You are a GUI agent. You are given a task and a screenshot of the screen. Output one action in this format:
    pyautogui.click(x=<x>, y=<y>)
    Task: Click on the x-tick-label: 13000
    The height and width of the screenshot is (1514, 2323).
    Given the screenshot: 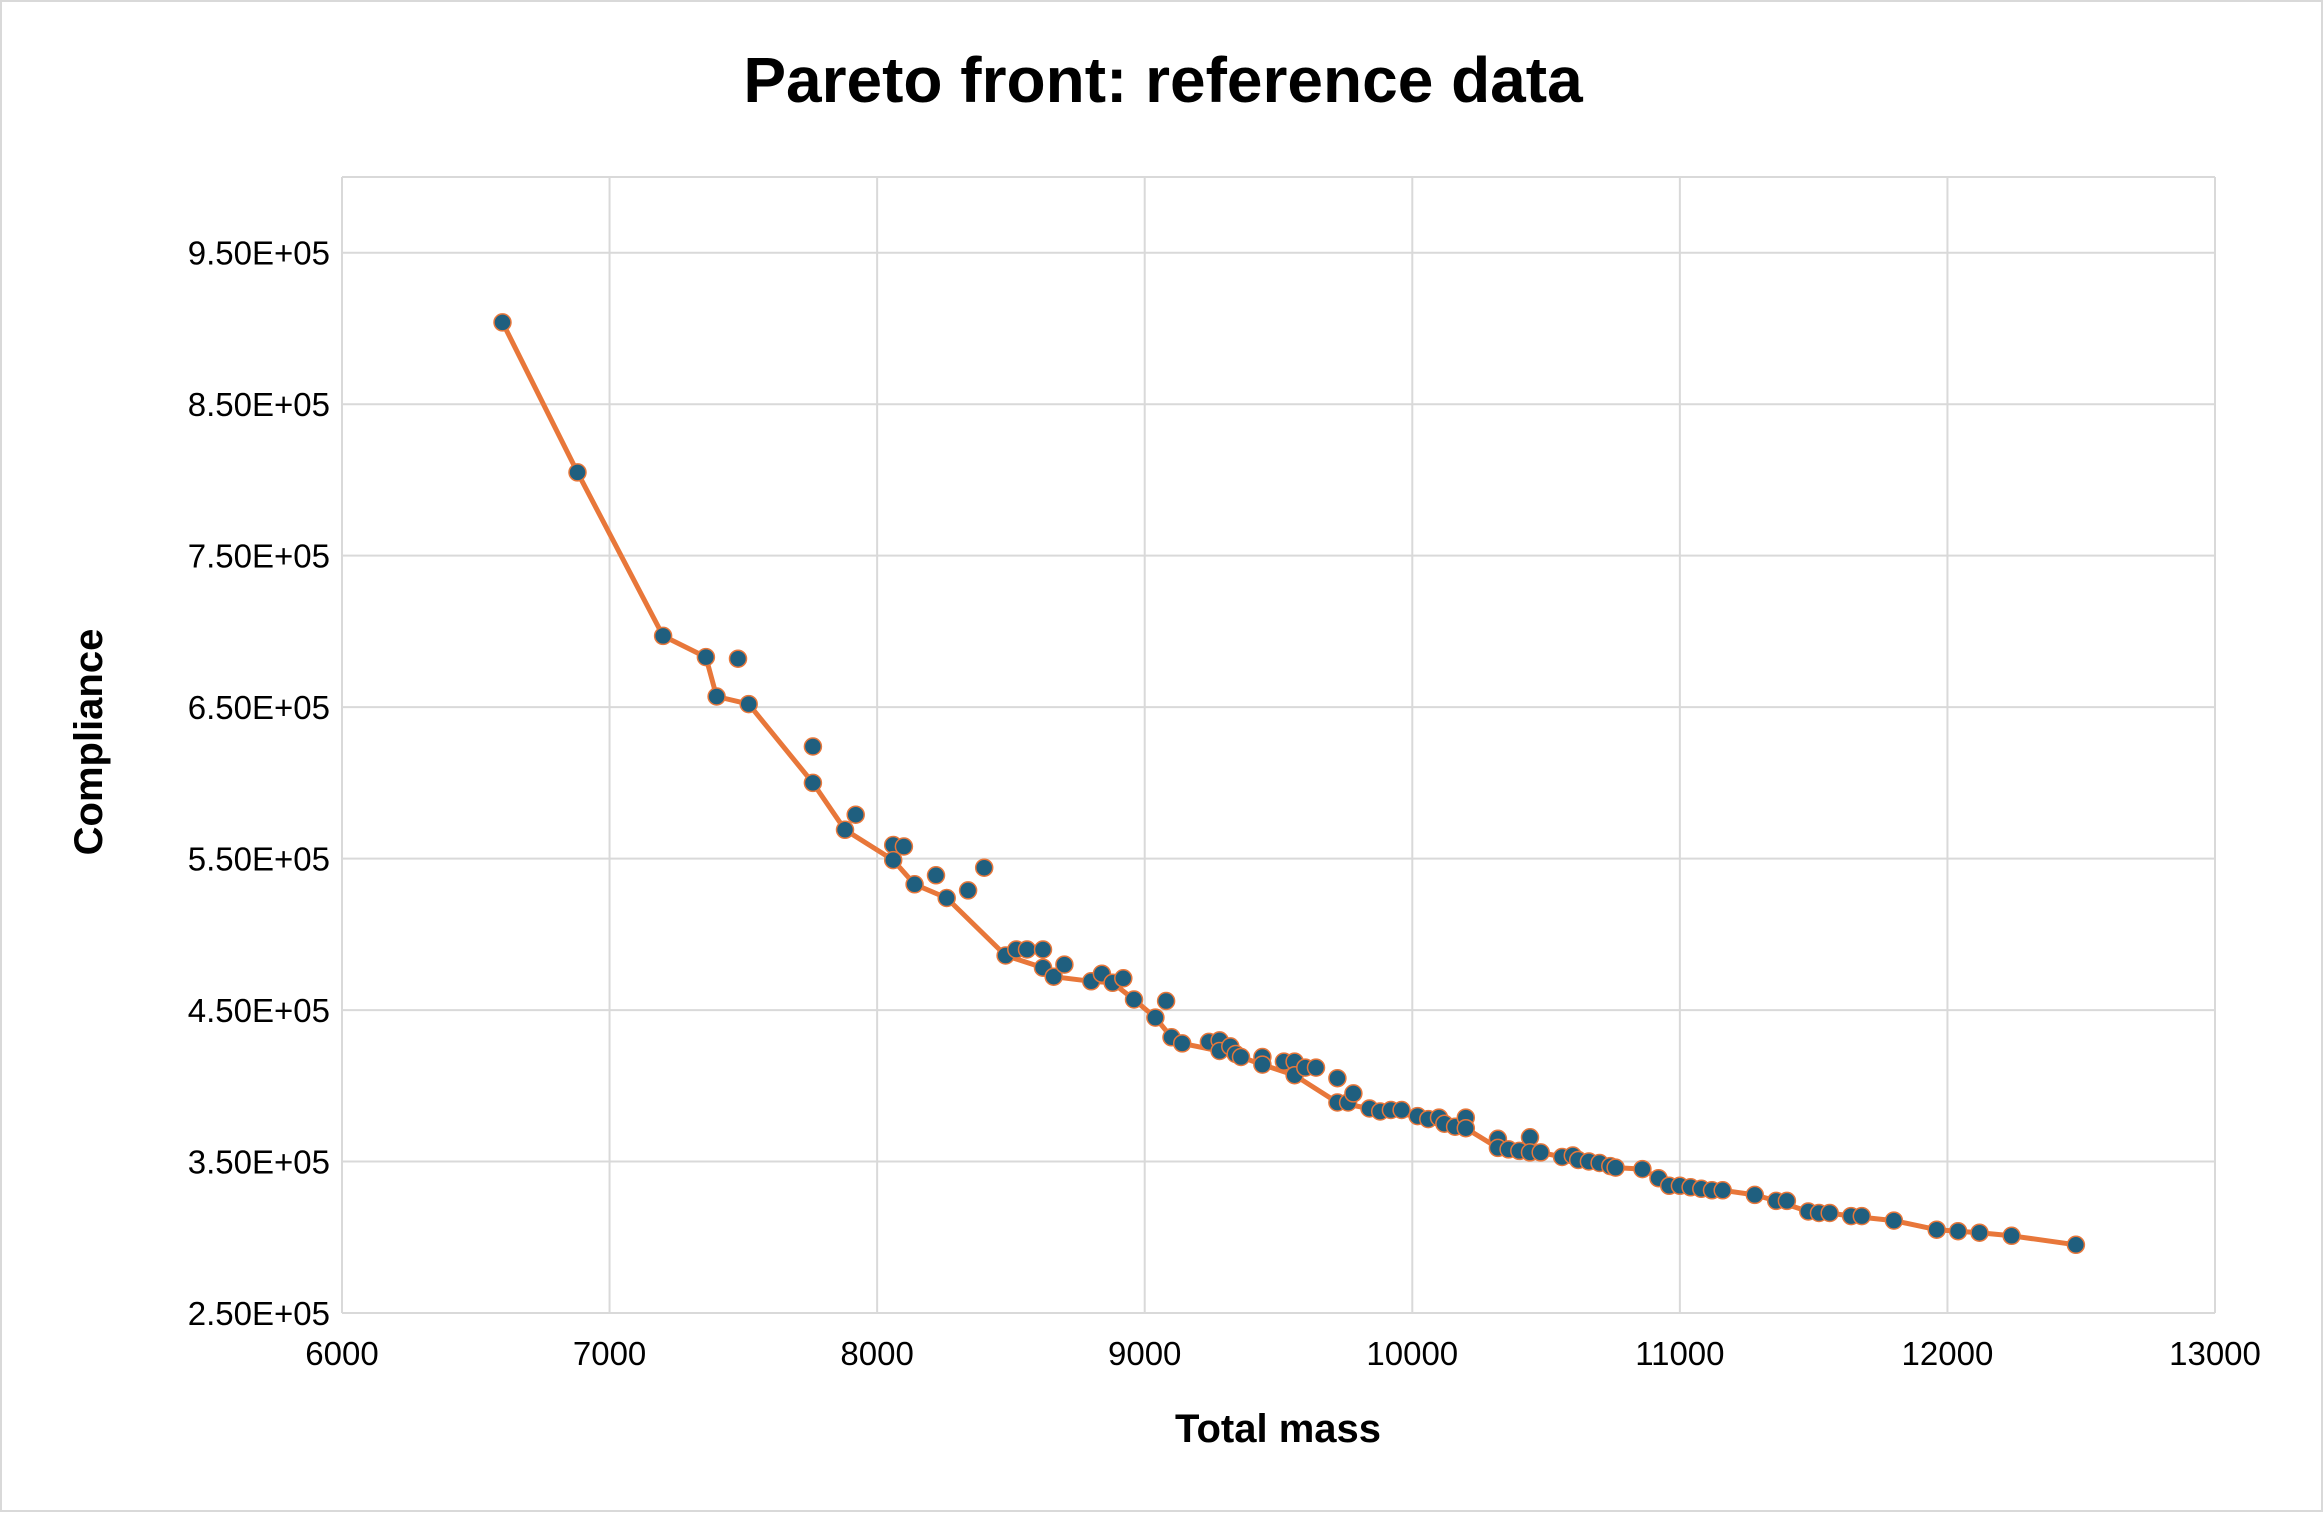 What is the action you would take?
    pyautogui.click(x=2215, y=1353)
    